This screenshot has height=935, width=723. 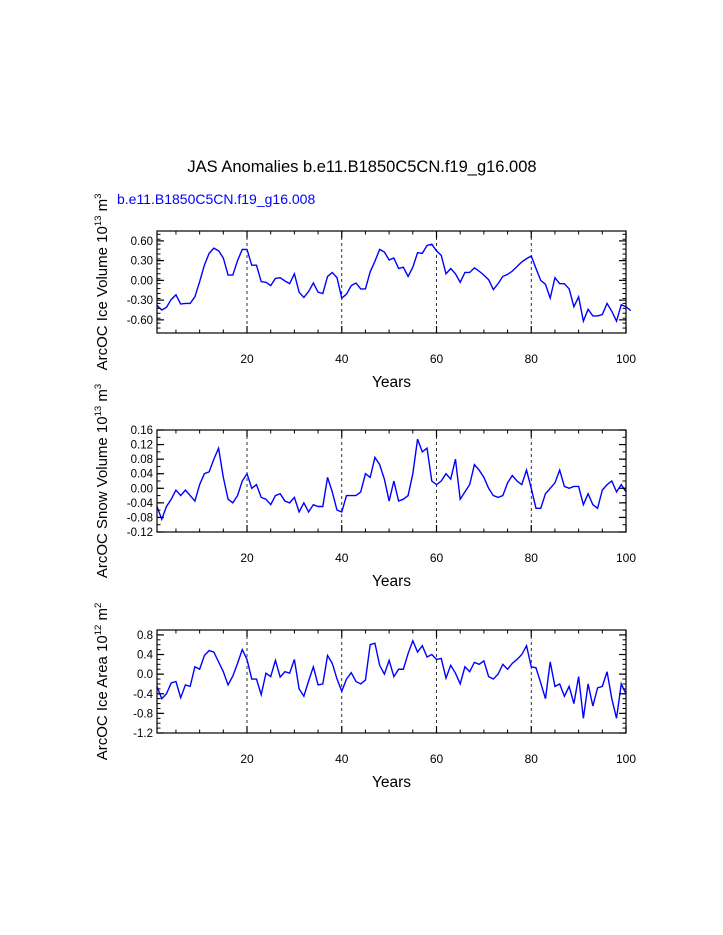 I want to click on legend-label: b.e11.B1850C5CN.f19_g16.008, so click(x=216, y=199).